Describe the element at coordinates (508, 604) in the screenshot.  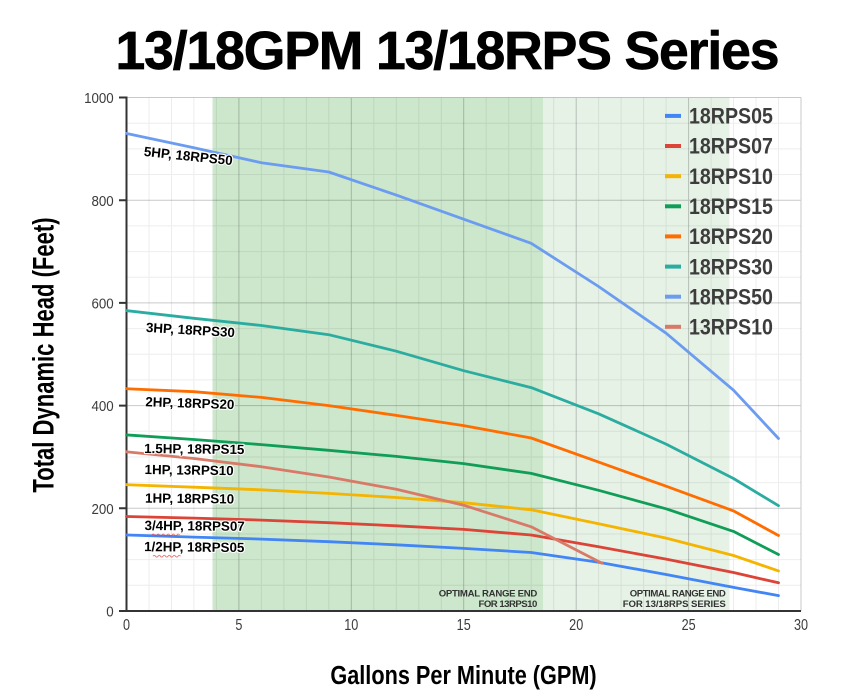
I see `svg-text: FOR 13RPS10` at that location.